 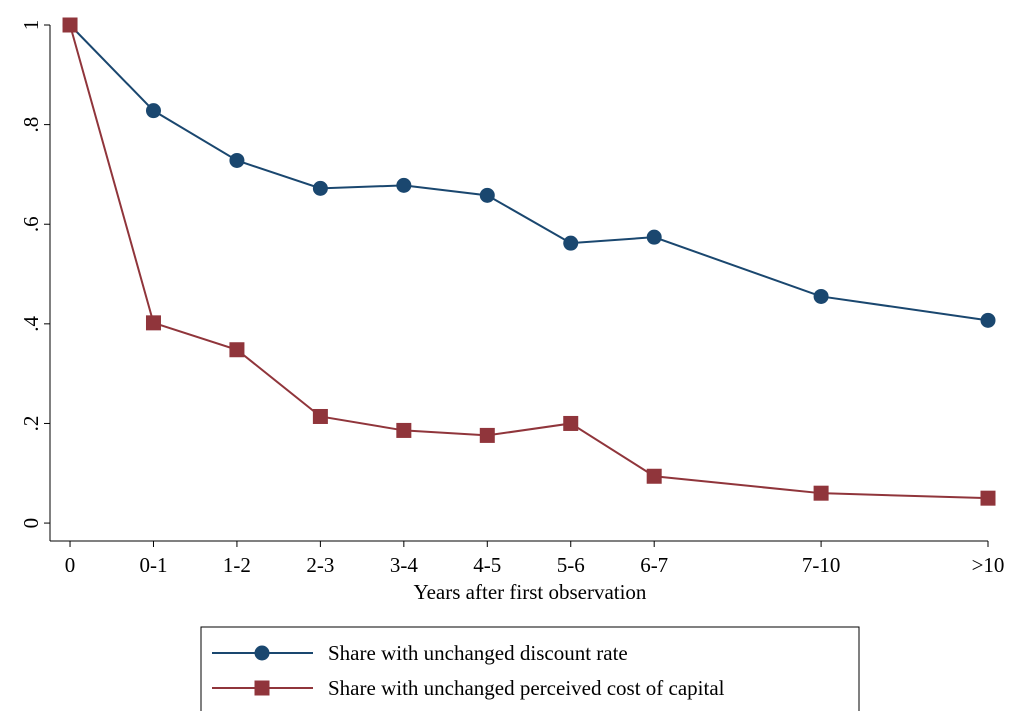 I want to click on y-tick-label: .2, so click(x=31, y=424).